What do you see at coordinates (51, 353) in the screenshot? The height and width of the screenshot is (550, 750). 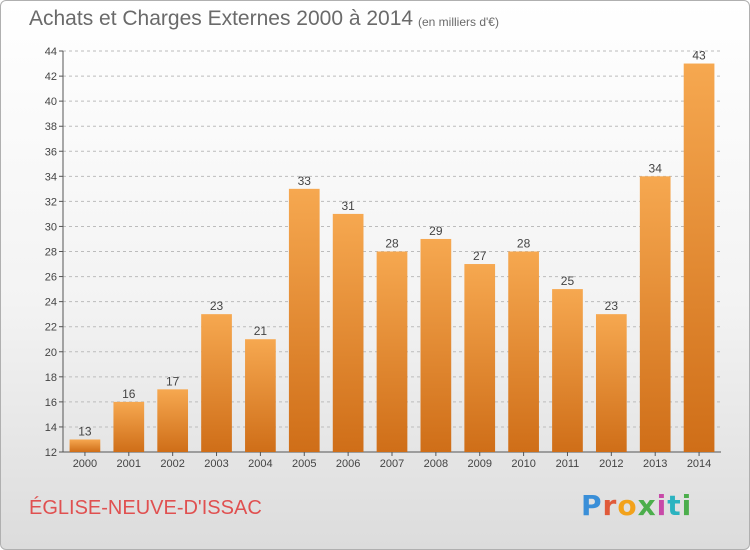 I see `y-tick-label: 20` at bounding box center [51, 353].